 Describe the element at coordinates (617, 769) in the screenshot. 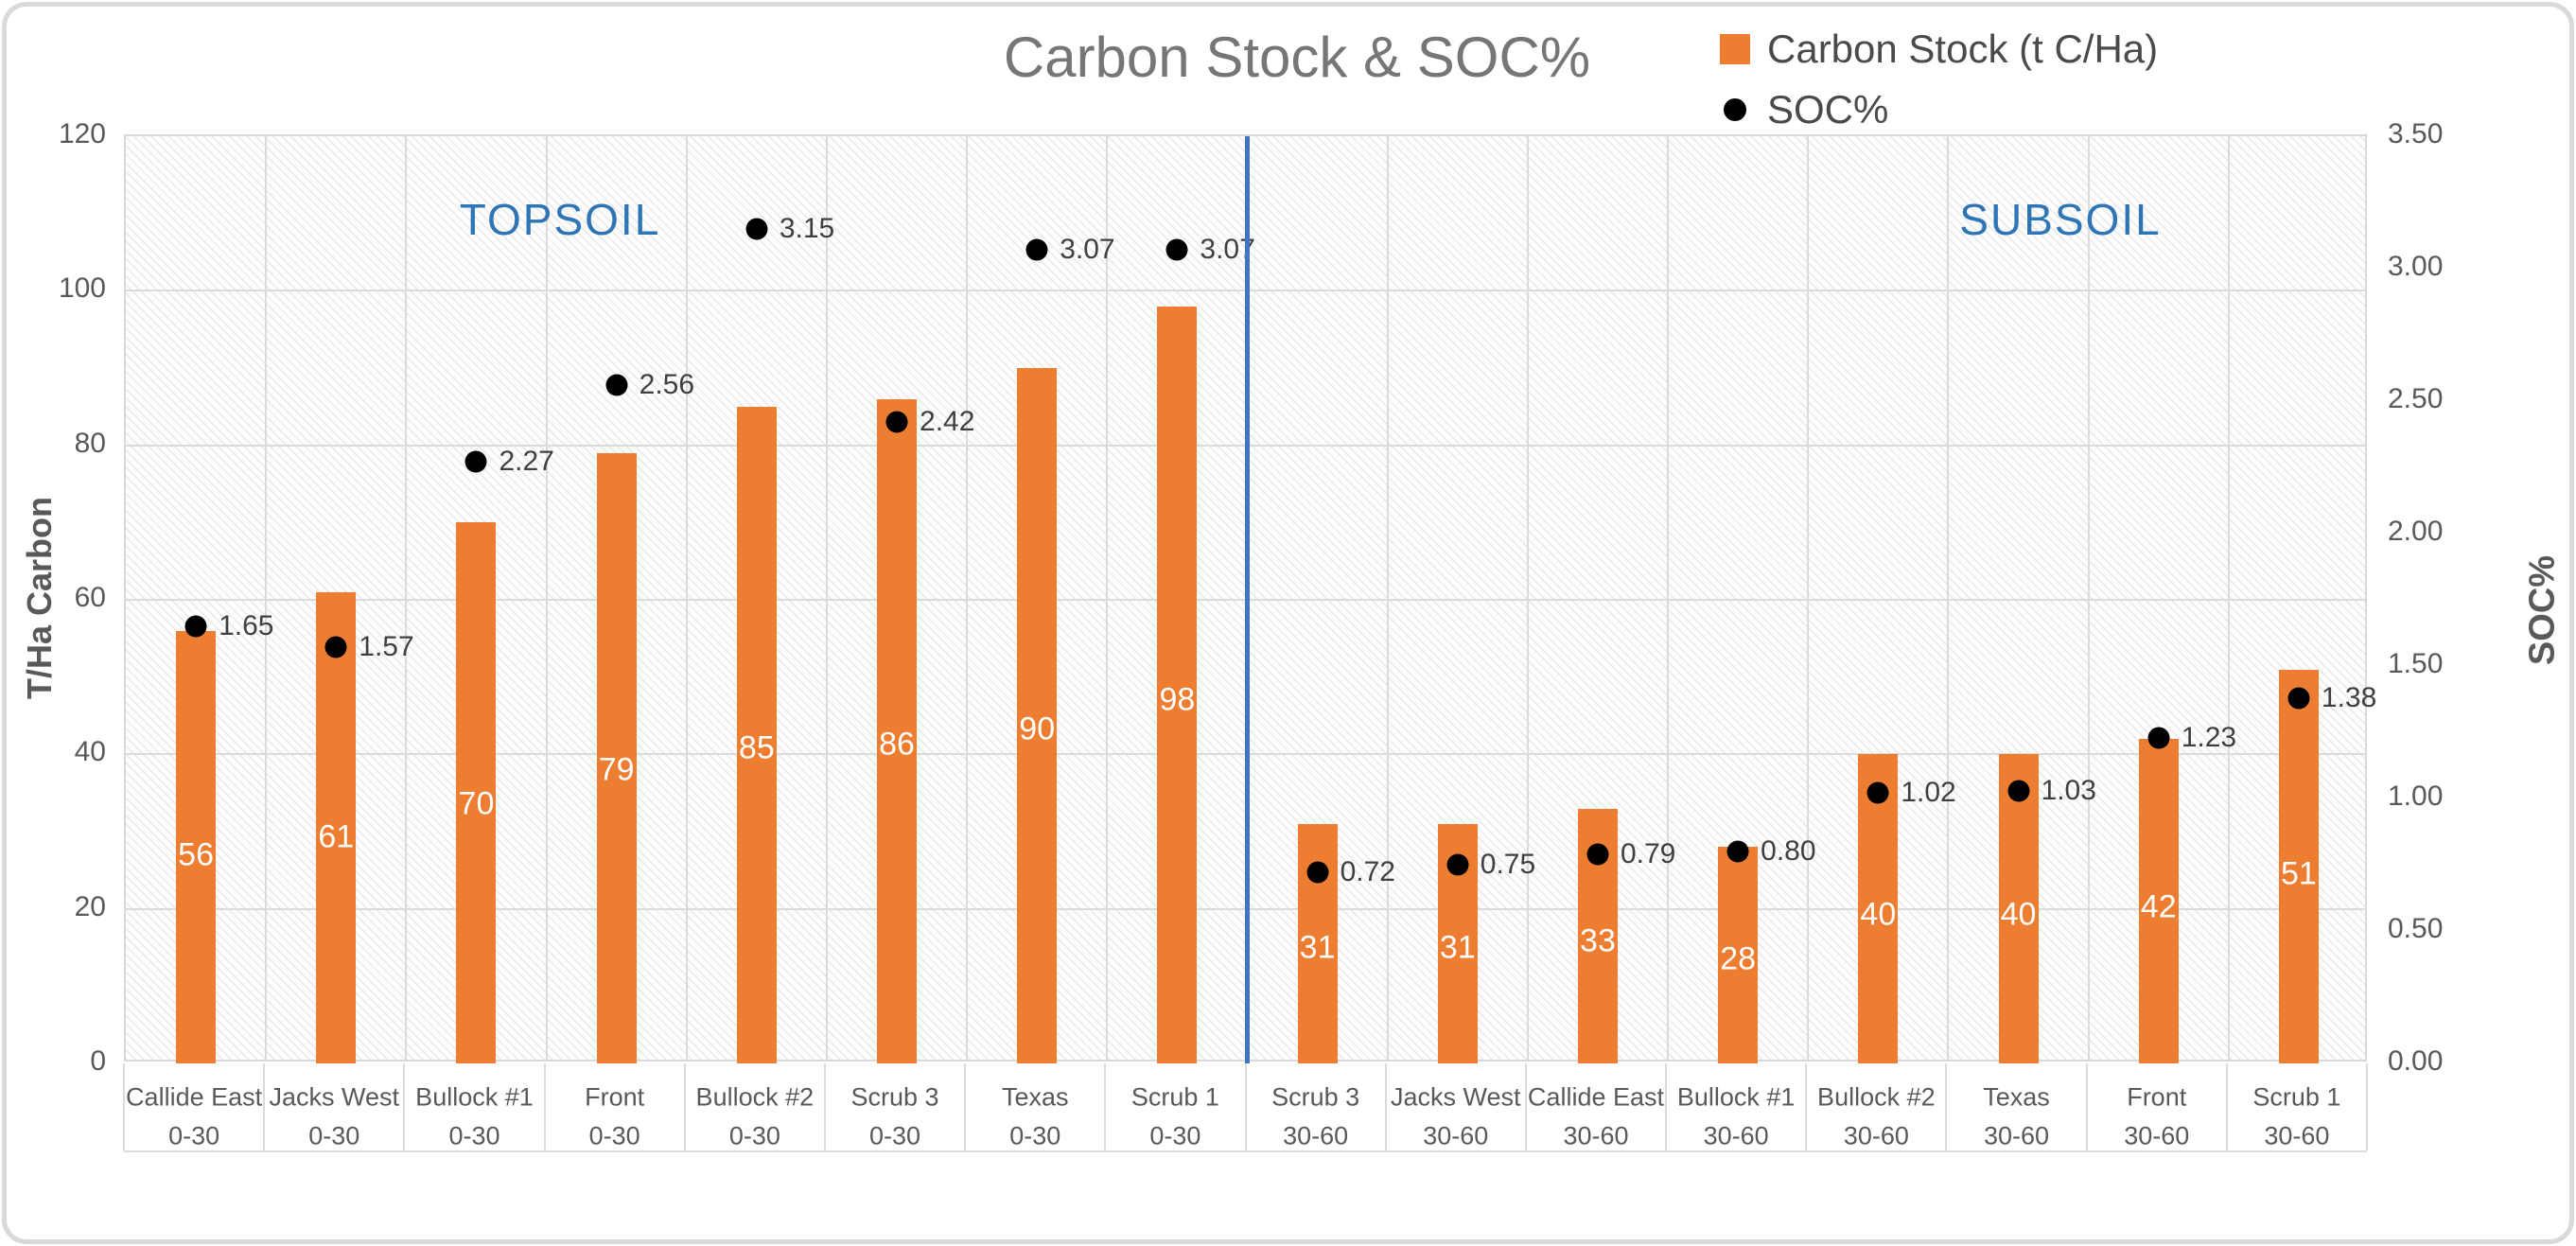

I see `bar-value-label: 79` at that location.